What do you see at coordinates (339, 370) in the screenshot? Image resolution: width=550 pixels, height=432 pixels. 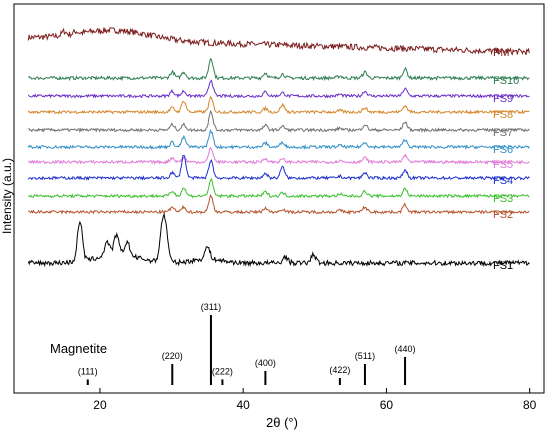 I see `reference-peak-label-5: (422)` at bounding box center [339, 370].